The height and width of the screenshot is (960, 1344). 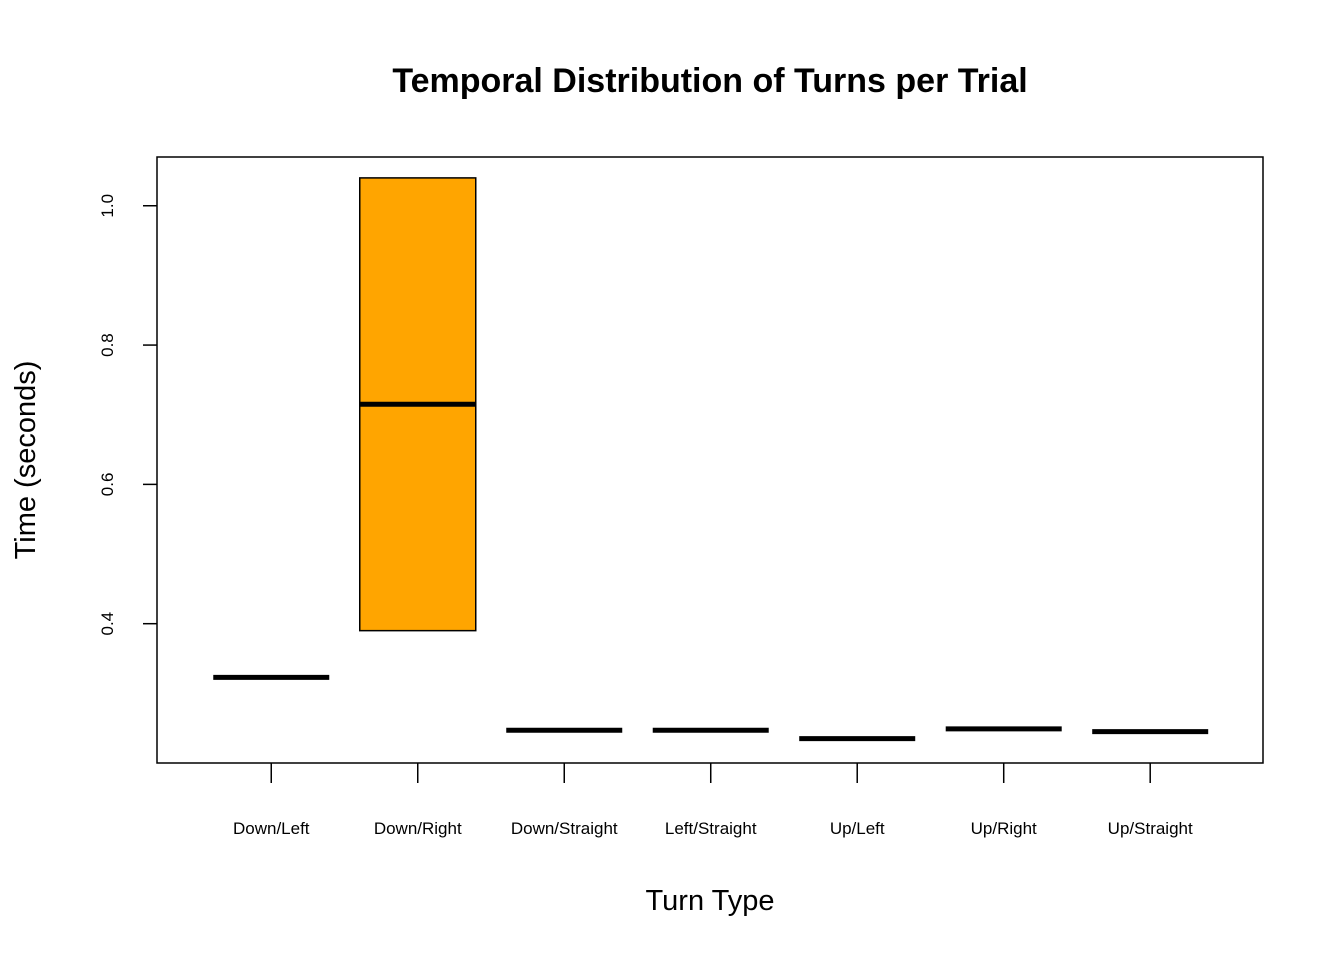 What do you see at coordinates (564, 828) in the screenshot?
I see `x-tick-label: Down/Straight` at bounding box center [564, 828].